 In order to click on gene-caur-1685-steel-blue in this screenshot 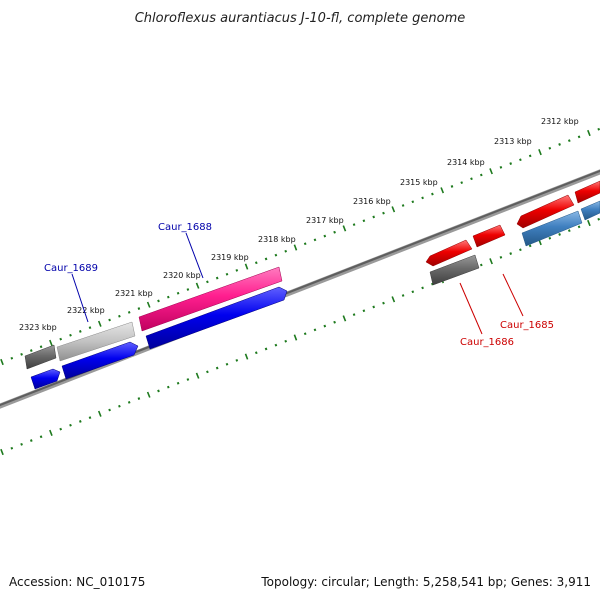, I will do `click(552, 228)`.